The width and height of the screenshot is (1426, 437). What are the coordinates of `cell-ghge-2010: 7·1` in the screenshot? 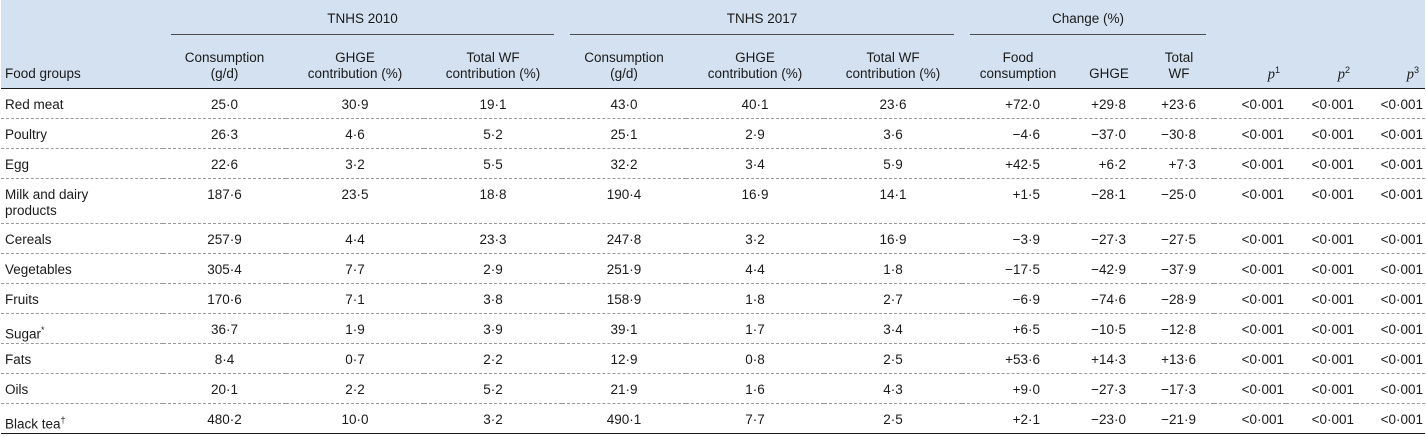 It's located at (355, 299).